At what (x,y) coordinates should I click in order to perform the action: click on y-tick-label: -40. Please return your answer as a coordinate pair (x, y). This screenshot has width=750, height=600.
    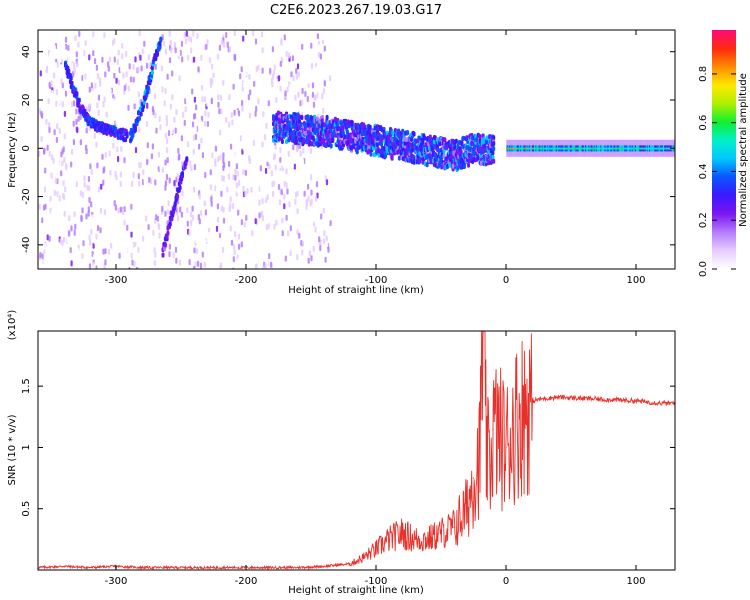
    Looking at the image, I should click on (26, 245).